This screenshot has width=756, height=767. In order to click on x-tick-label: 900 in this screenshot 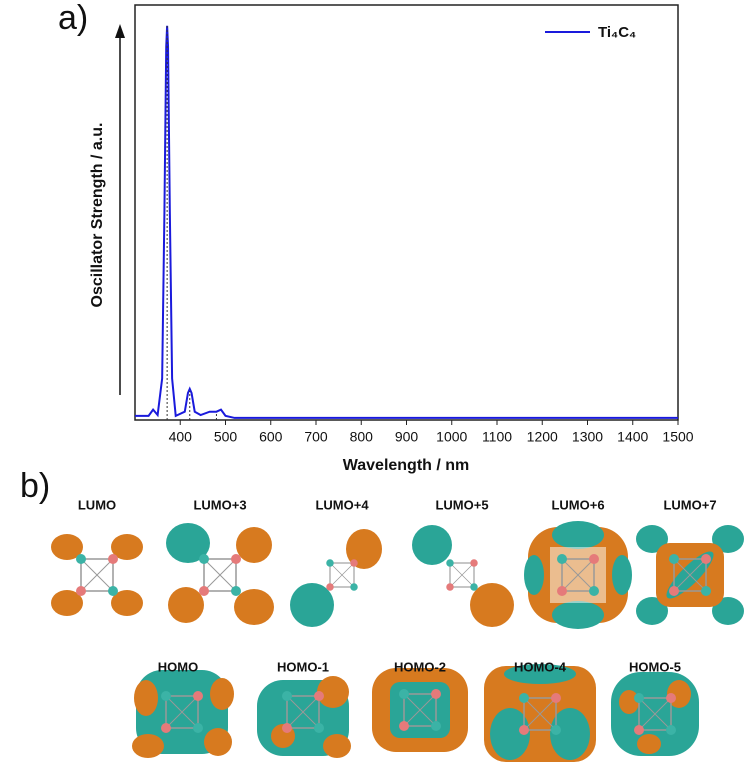, I will do `click(407, 437)`.